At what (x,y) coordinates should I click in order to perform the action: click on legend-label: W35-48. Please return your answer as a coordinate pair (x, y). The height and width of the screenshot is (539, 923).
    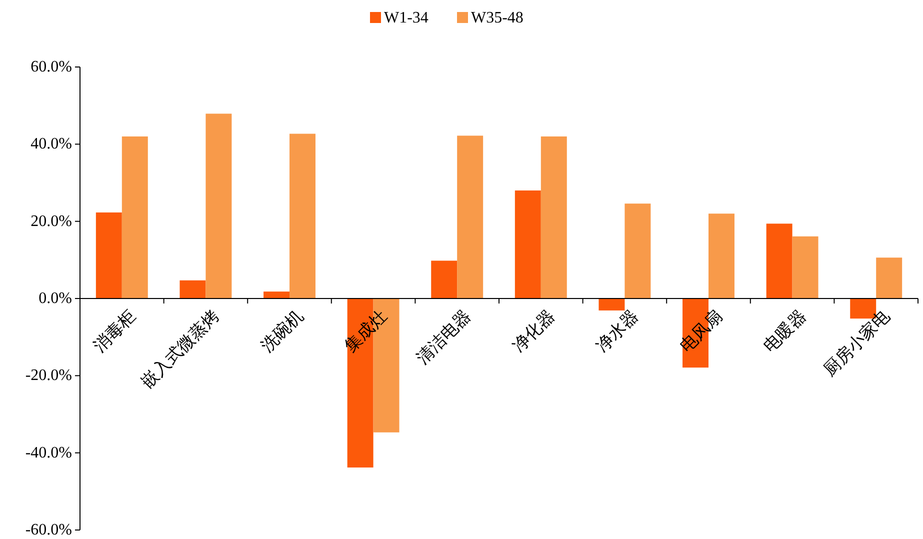
    Looking at the image, I should click on (497, 18).